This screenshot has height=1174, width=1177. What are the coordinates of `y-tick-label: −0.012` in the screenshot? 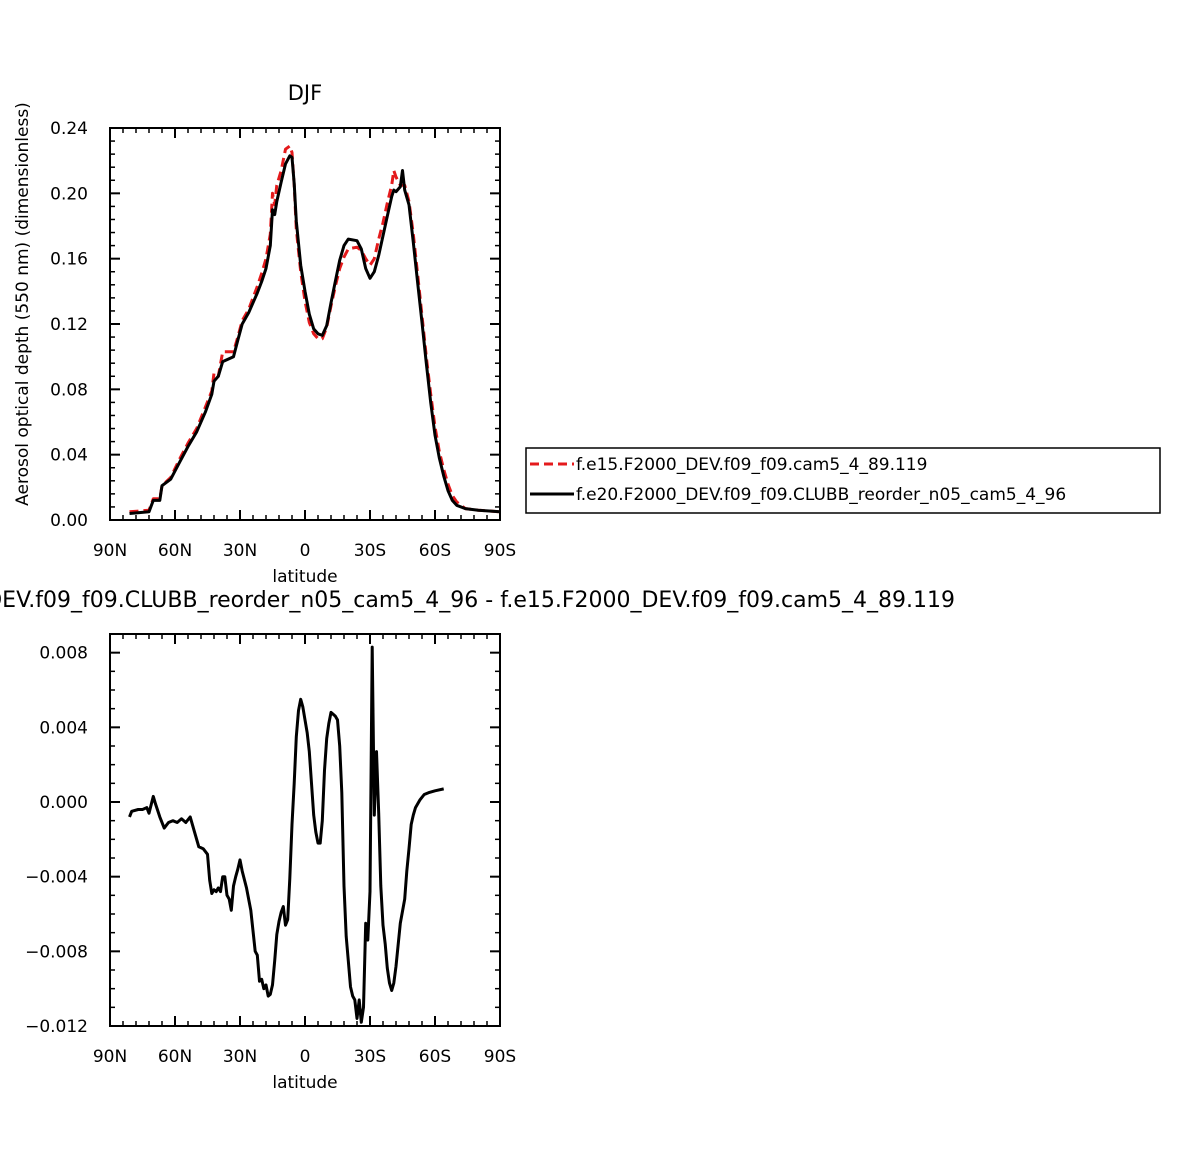 It's located at (56, 1027).